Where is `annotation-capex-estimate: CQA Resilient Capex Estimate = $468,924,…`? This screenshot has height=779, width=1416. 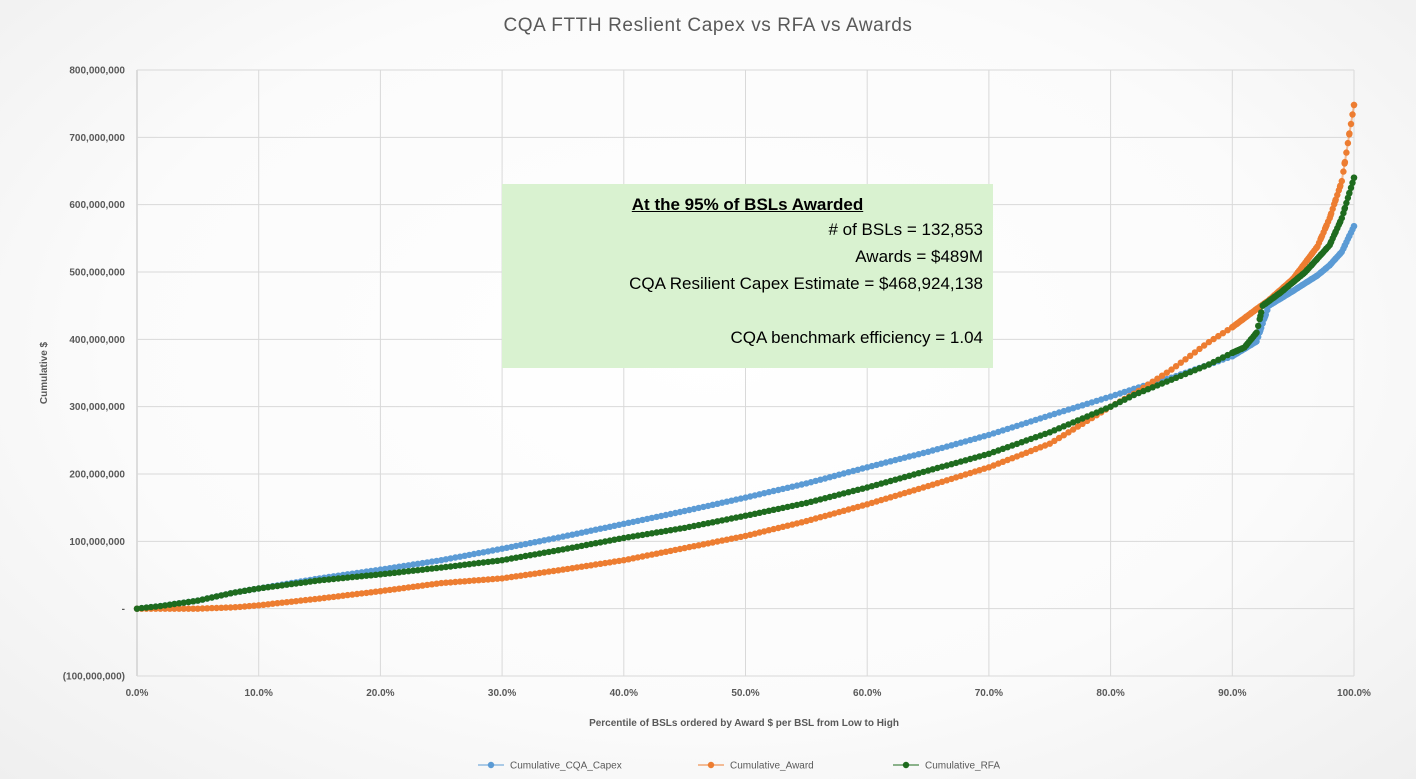 annotation-capex-estimate: CQA Resilient Capex Estimate = $468,924,… is located at coordinates (806, 283).